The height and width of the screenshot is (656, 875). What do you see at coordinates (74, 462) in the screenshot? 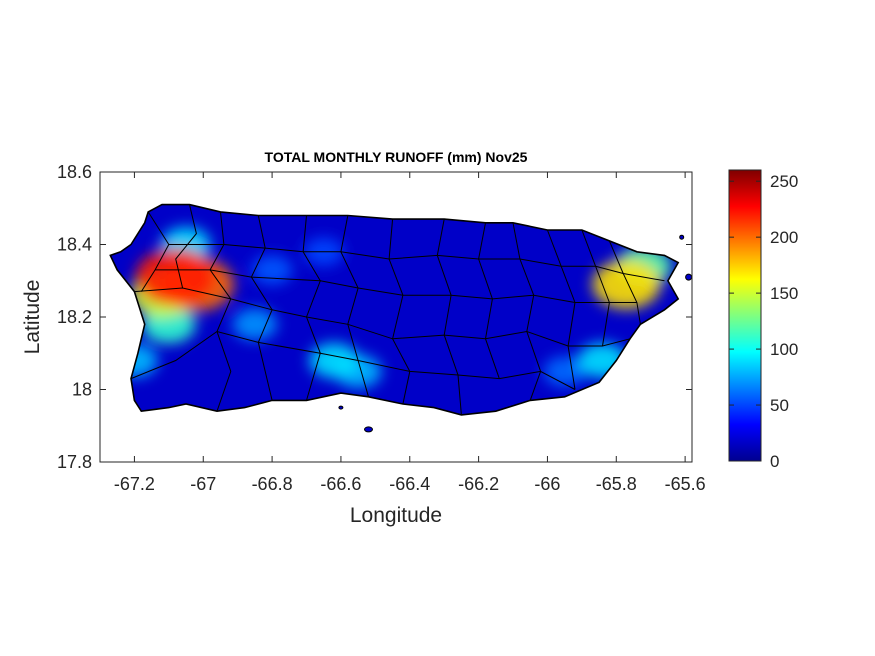
I see `y-tick-label: 17.8` at bounding box center [74, 462].